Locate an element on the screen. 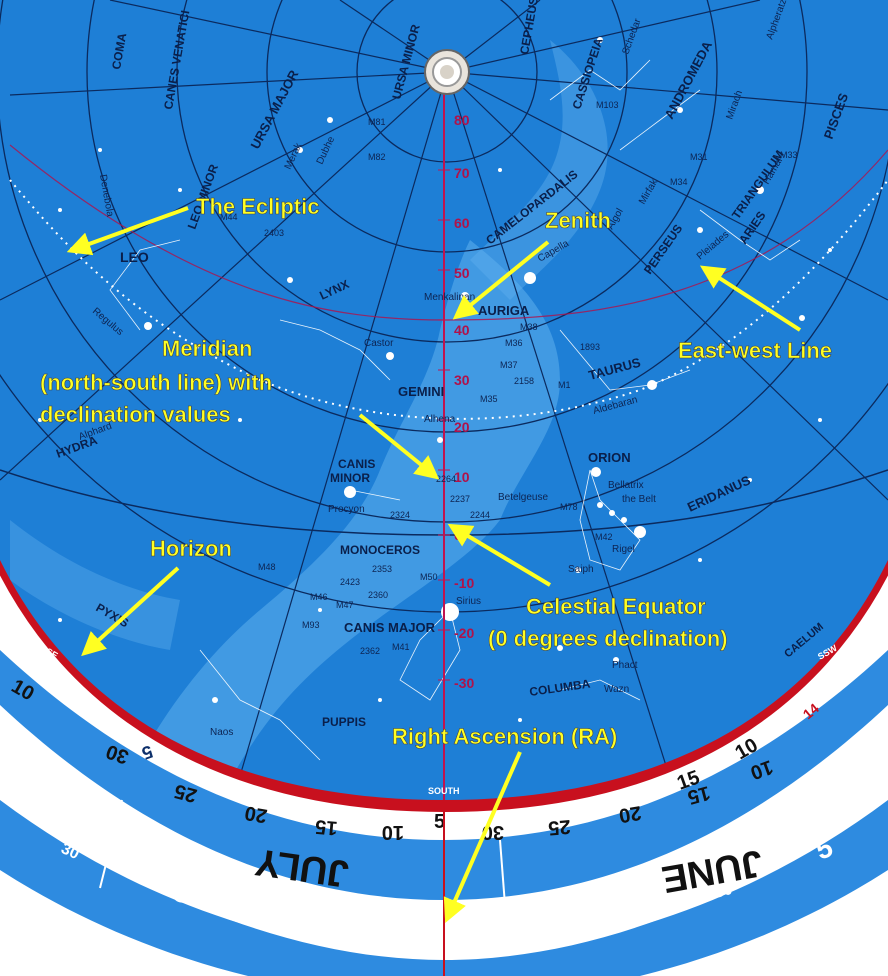 The height and width of the screenshot is (976, 888). label-ecliptic: The Ecliptic is located at coordinates (257, 206).